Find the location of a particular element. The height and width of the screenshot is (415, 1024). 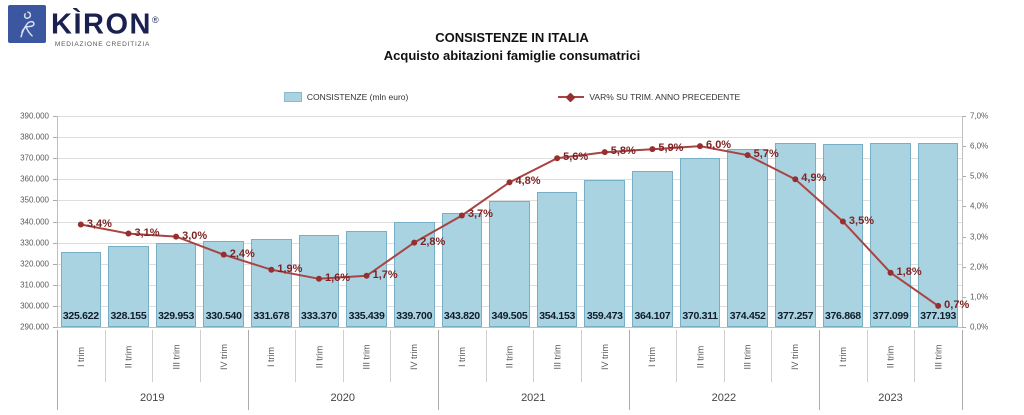

var-point-label: 5,9% is located at coordinates (671, 148).